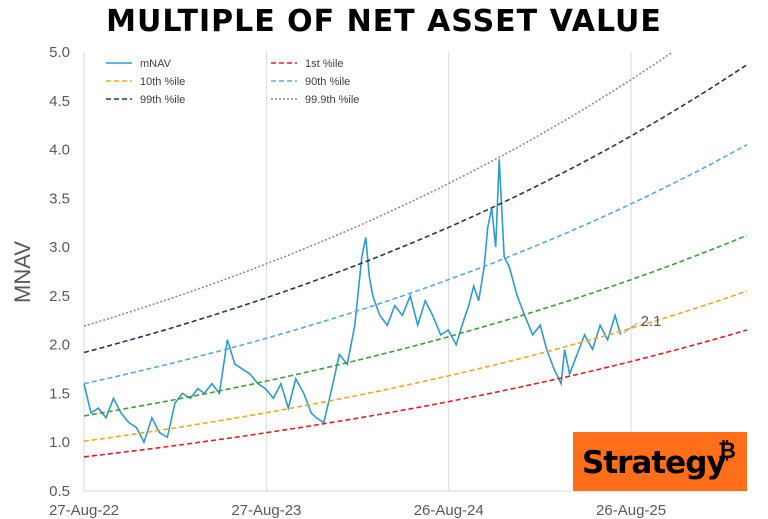 The image size is (768, 519). What do you see at coordinates (332, 100) in the screenshot?
I see `legend-label: 99.9th %ile` at bounding box center [332, 100].